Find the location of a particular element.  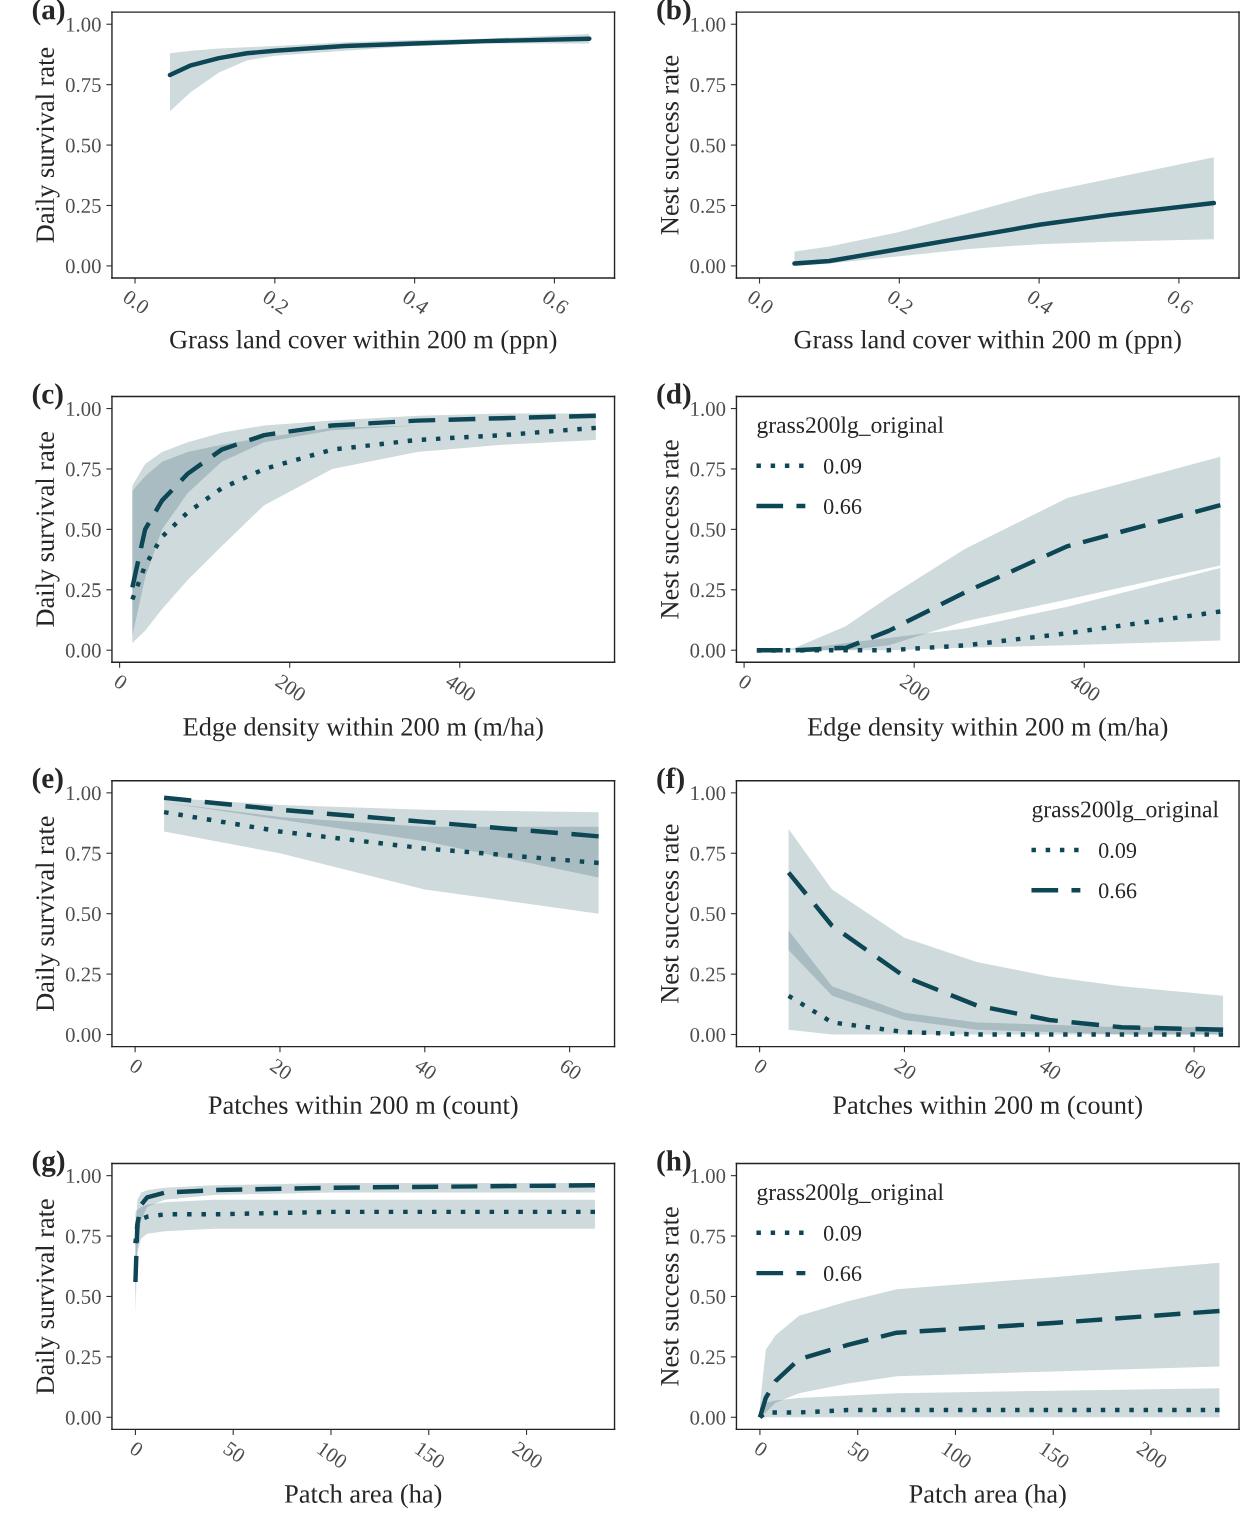

chart-title: (e) is located at coordinates (47, 780).